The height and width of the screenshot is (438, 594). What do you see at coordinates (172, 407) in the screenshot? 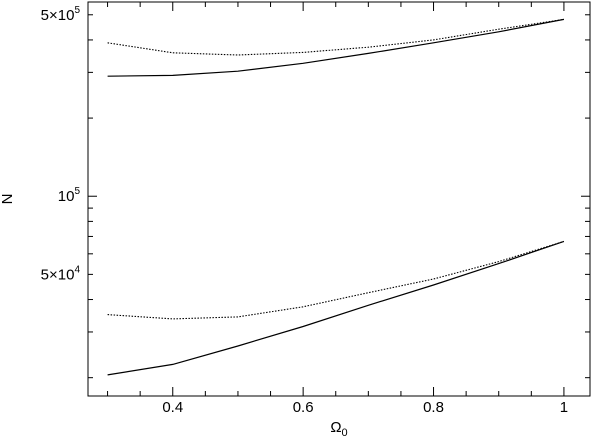
I see `x-tick-label: 0.4` at bounding box center [172, 407].